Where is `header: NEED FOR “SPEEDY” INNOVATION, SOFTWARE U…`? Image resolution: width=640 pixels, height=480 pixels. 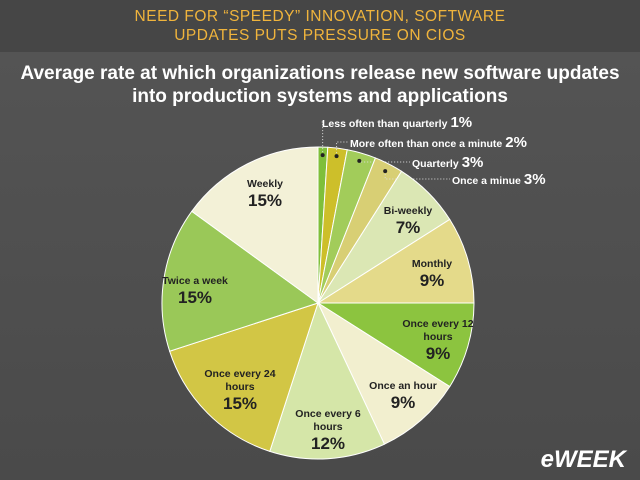 header: NEED FOR “SPEEDY” INNOVATION, SOFTWARE U… is located at coordinates (320, 26).